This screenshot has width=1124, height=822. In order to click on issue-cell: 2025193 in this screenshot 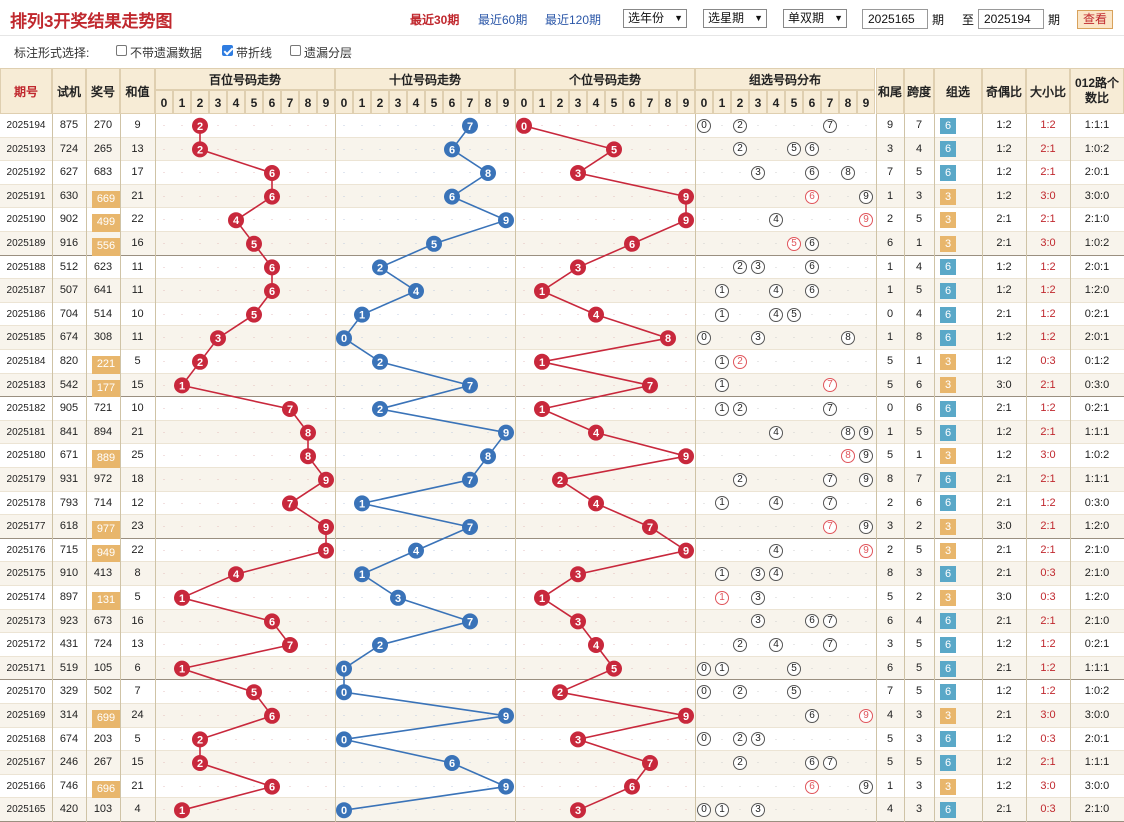, I will do `click(26, 149)`.